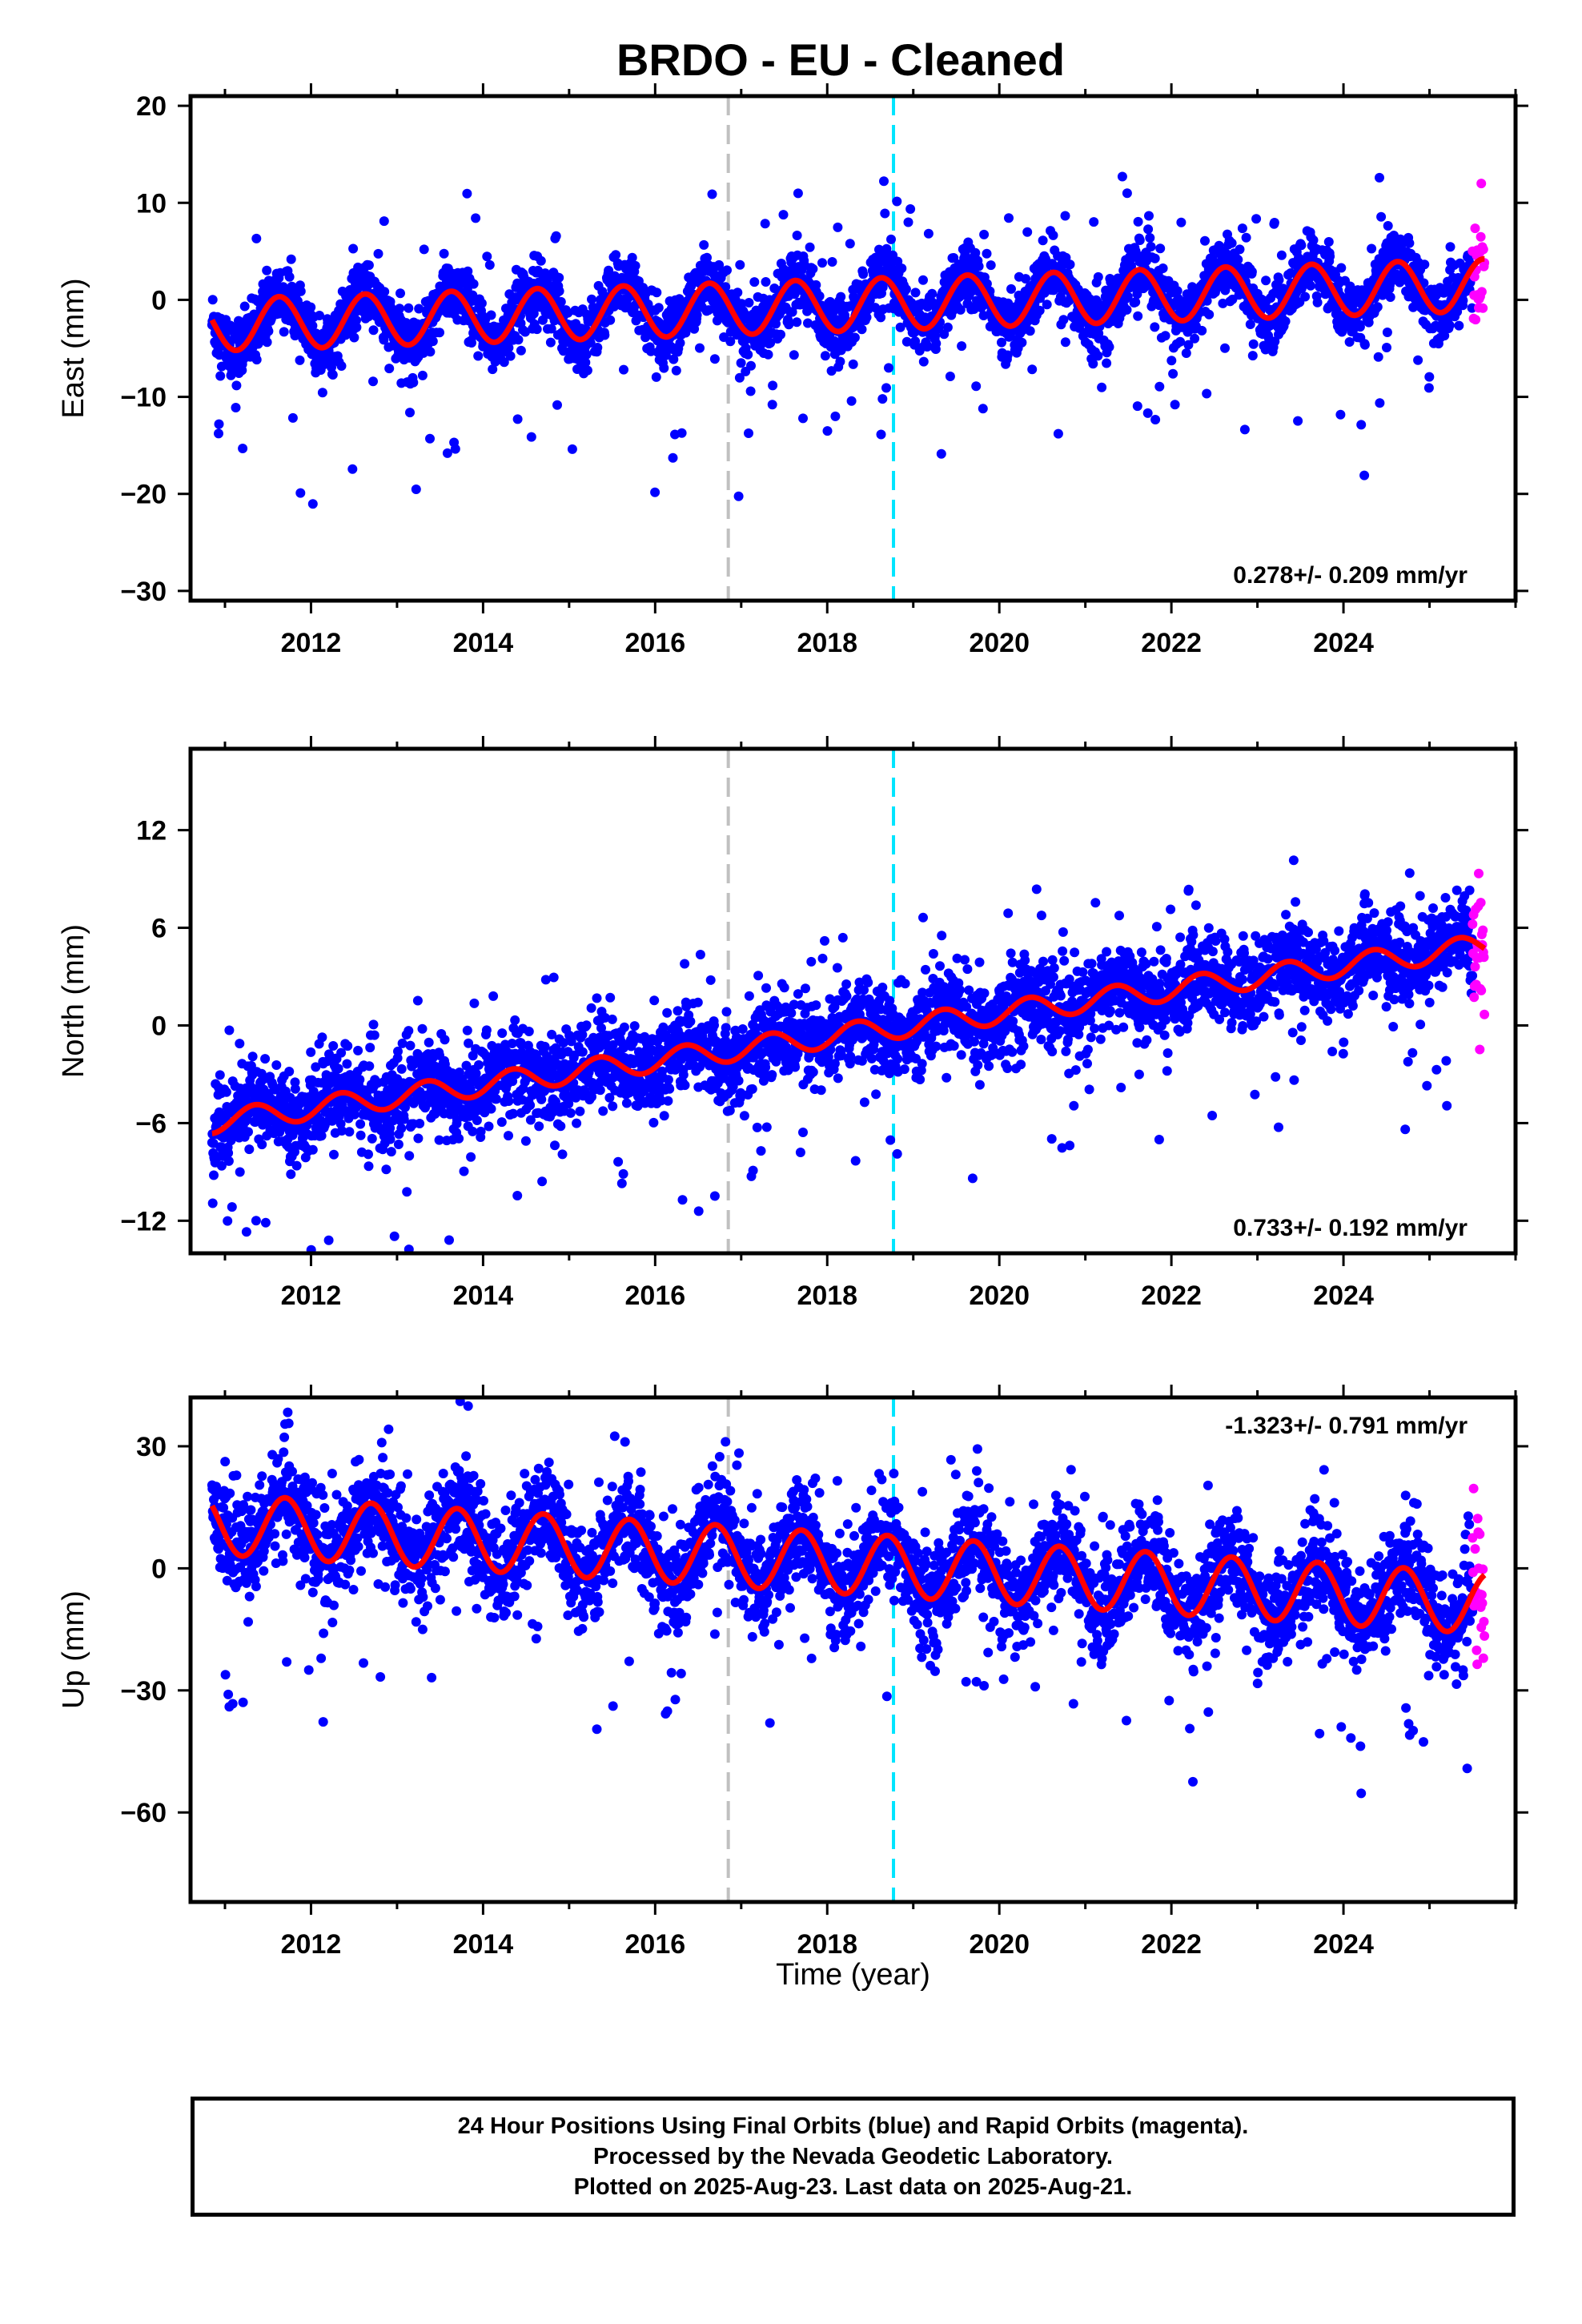 The height and width of the screenshot is (2324, 1582). I want to click on velocity-rate-label: 0.278+/- 0.209 mm/yr, so click(1351, 575).